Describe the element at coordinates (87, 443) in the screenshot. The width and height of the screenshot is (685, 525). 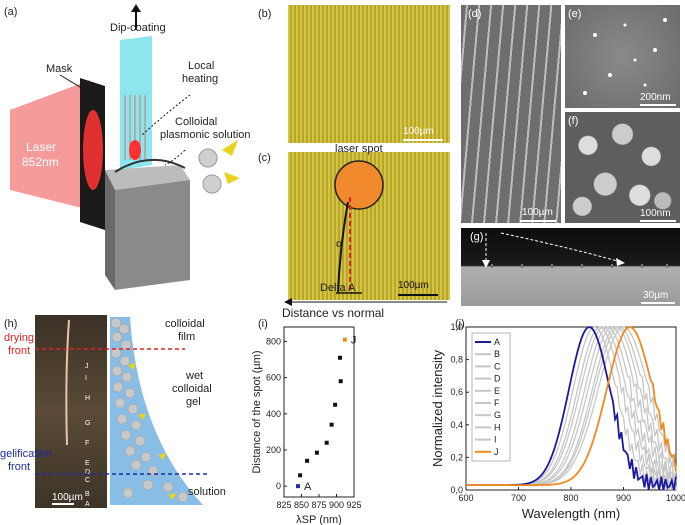
I see `marker-F: F` at that location.